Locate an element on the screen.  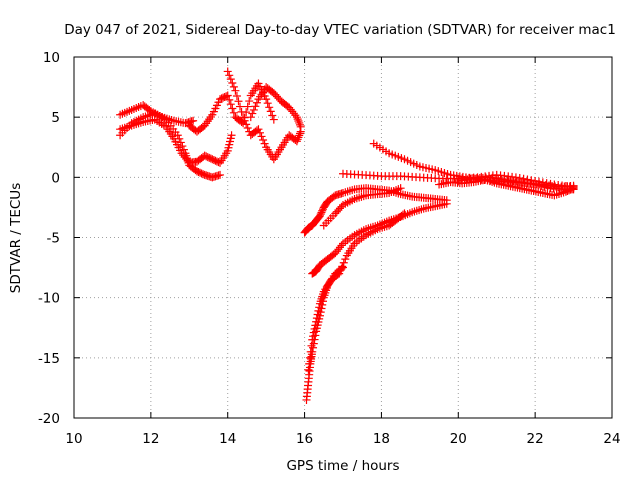
x-tick-label: 10 is located at coordinates (73, 439).